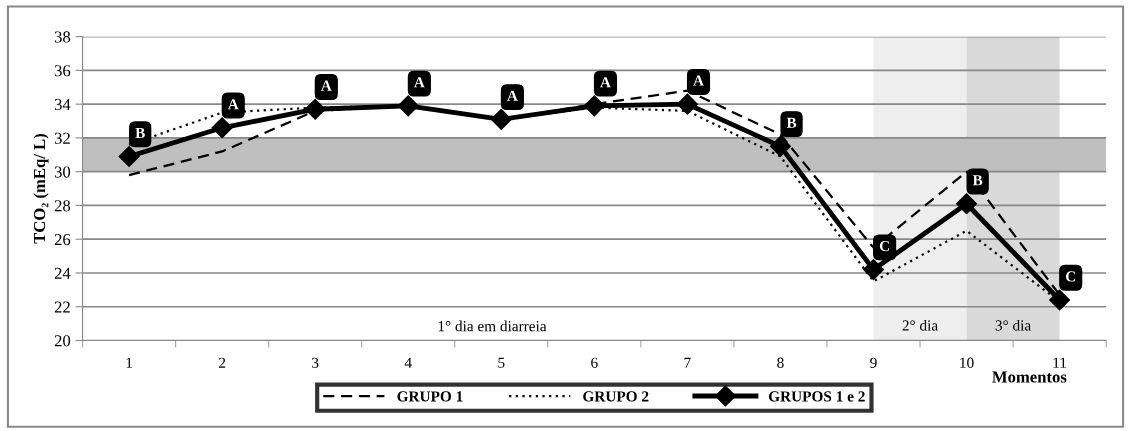  Describe the element at coordinates (501, 362) in the screenshot. I see `x-tick-label: 5` at that location.